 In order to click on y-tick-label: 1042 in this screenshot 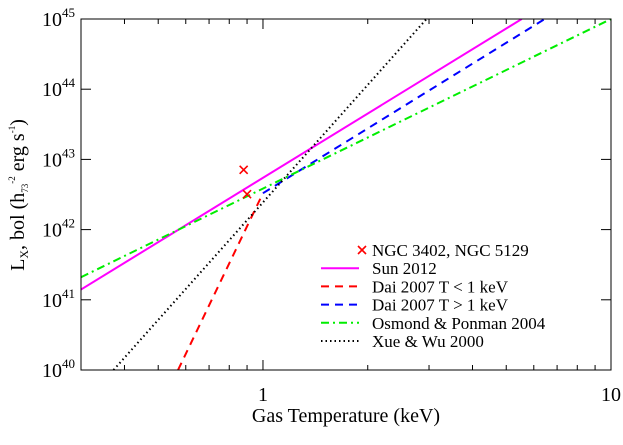, I will do `click(58, 229)`.